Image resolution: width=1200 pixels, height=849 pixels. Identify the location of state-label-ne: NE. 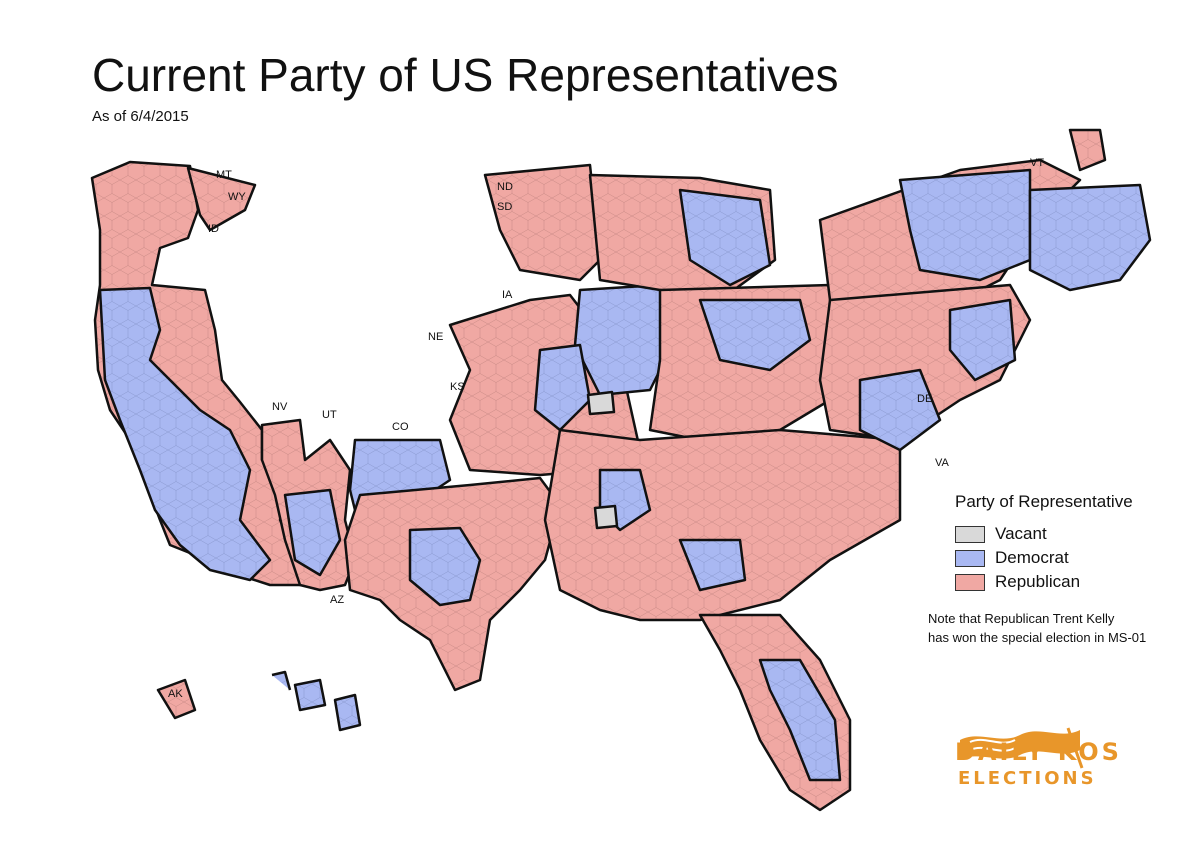
(435, 337).